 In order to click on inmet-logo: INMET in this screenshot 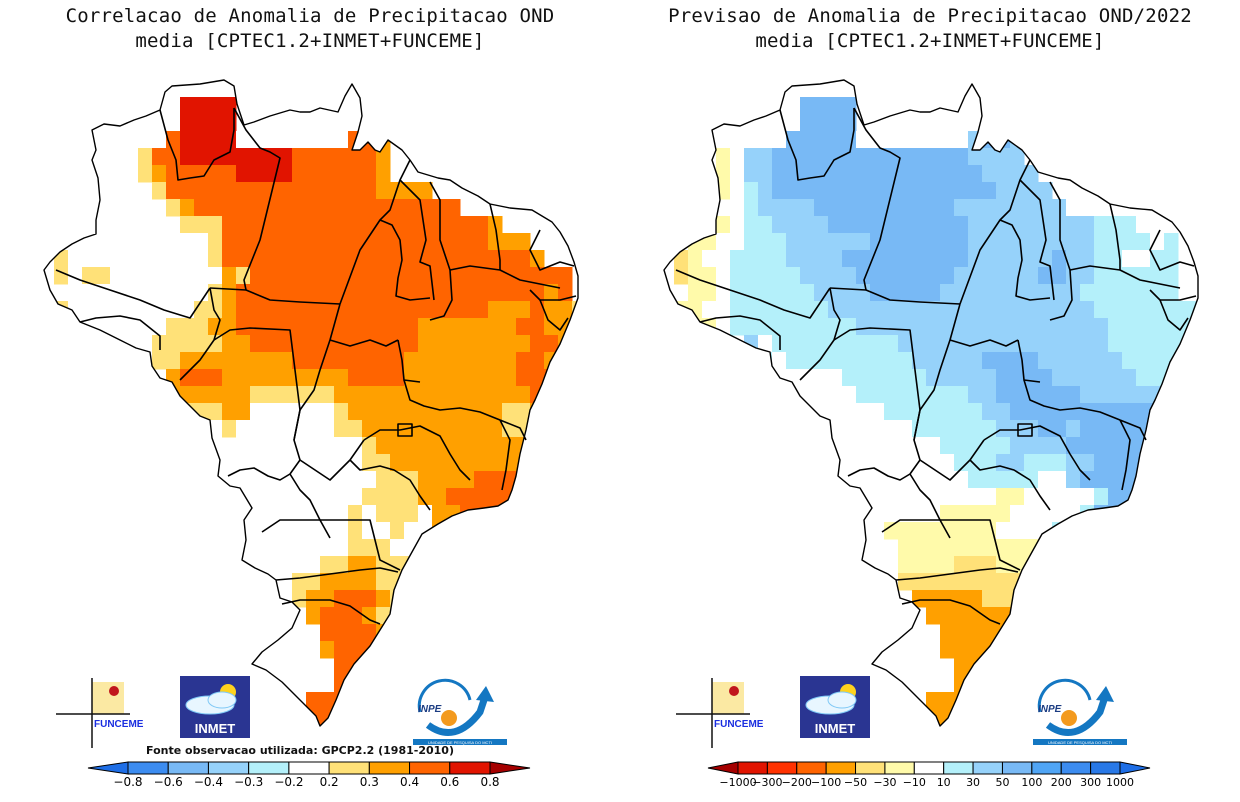, I will do `click(835, 707)`.